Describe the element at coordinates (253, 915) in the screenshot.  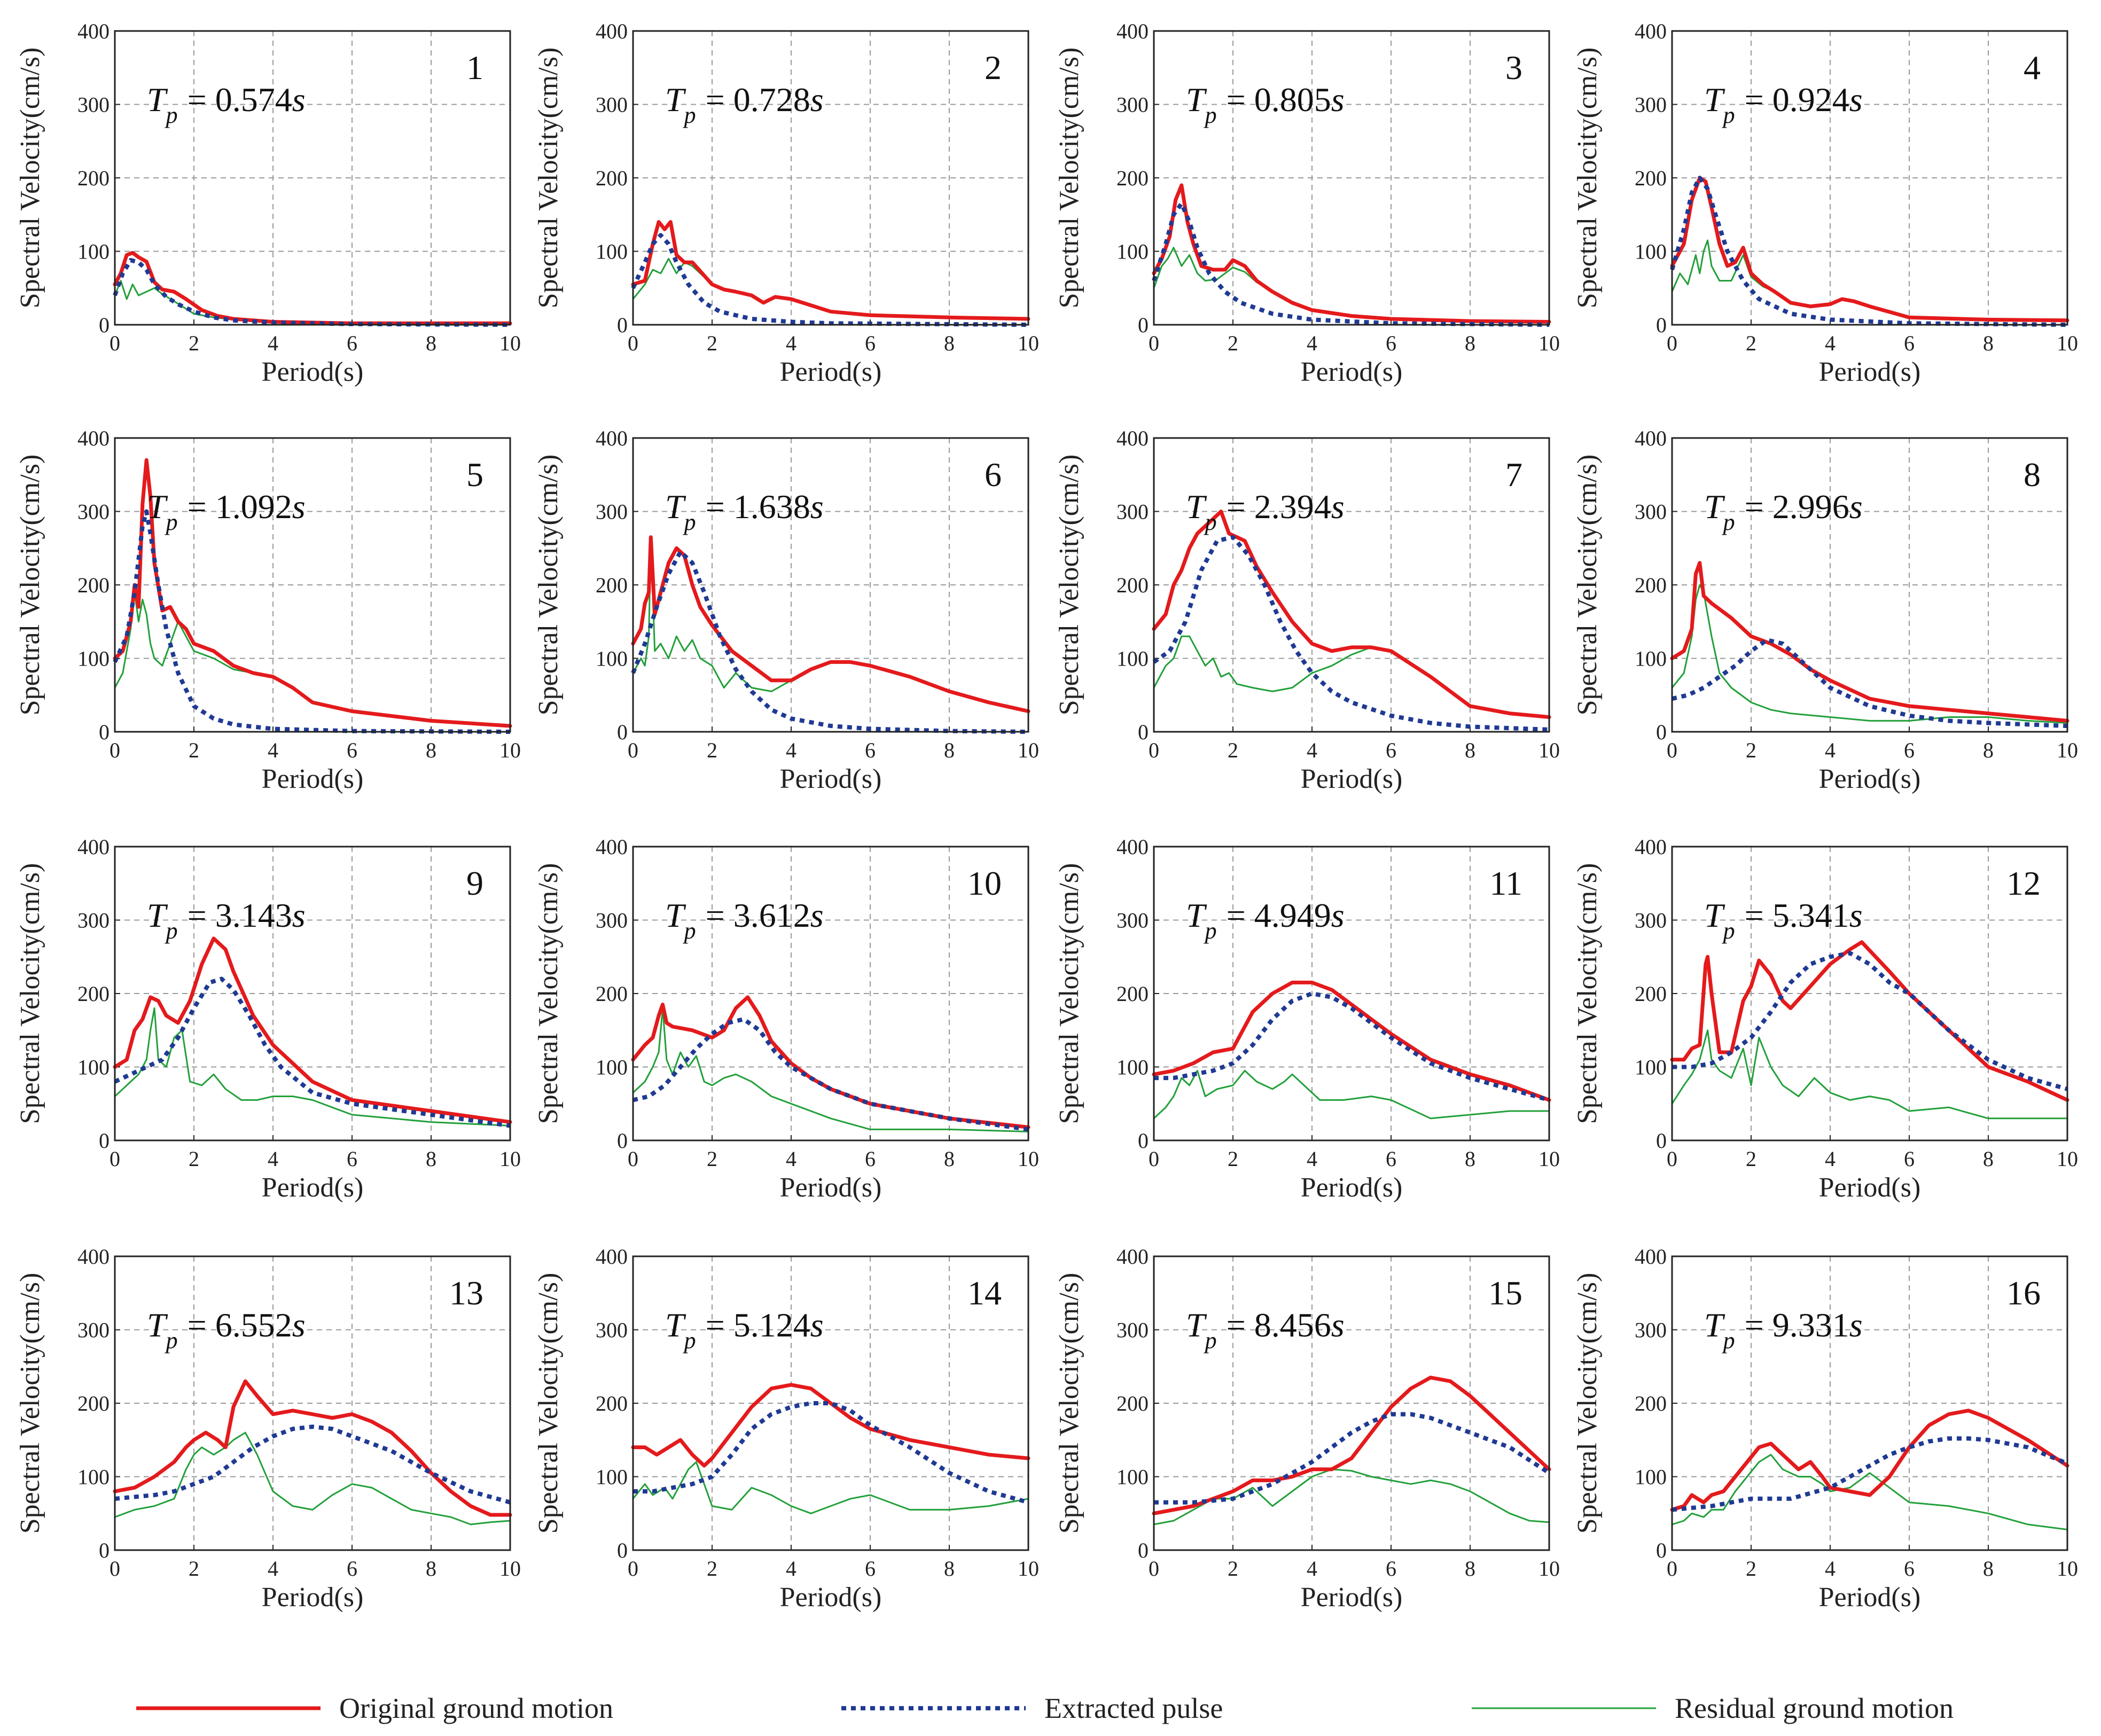
I see `tp-value: 3.143` at that location.